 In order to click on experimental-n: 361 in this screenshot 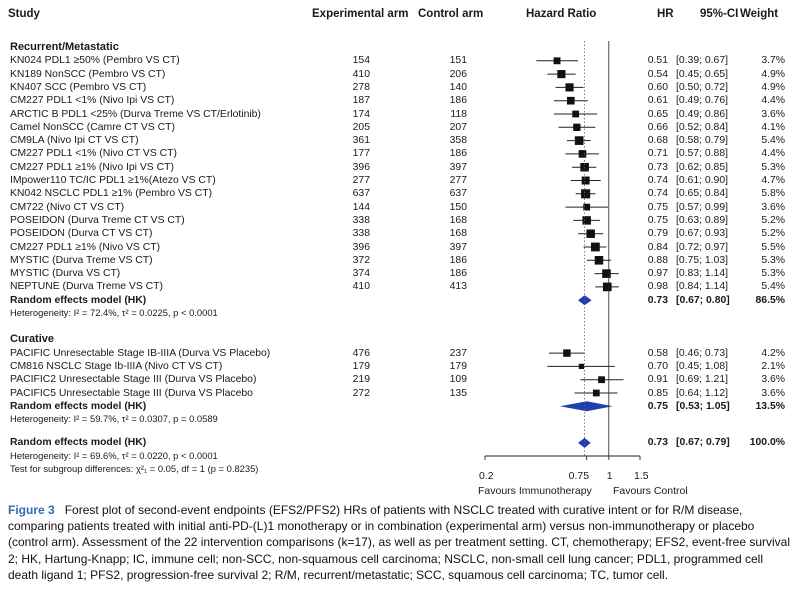, I will do `click(361, 141)`.